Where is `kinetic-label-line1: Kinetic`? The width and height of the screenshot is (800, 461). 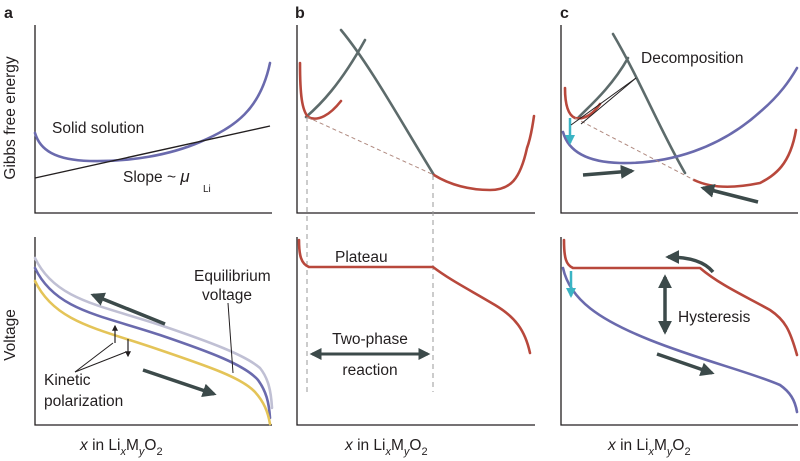
kinetic-label-line1: Kinetic is located at coordinates (67, 380).